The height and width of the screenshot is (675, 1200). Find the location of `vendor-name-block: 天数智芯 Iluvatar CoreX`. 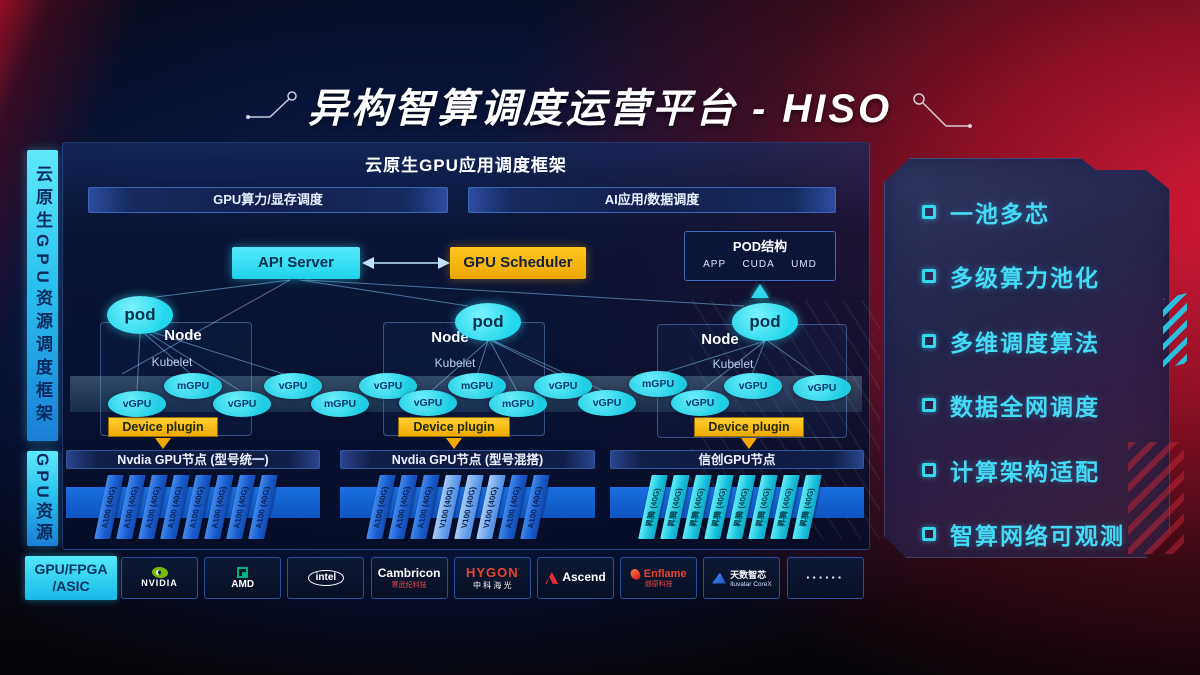

vendor-name-block: 天数智芯 Iluvatar CoreX is located at coordinates (751, 578).